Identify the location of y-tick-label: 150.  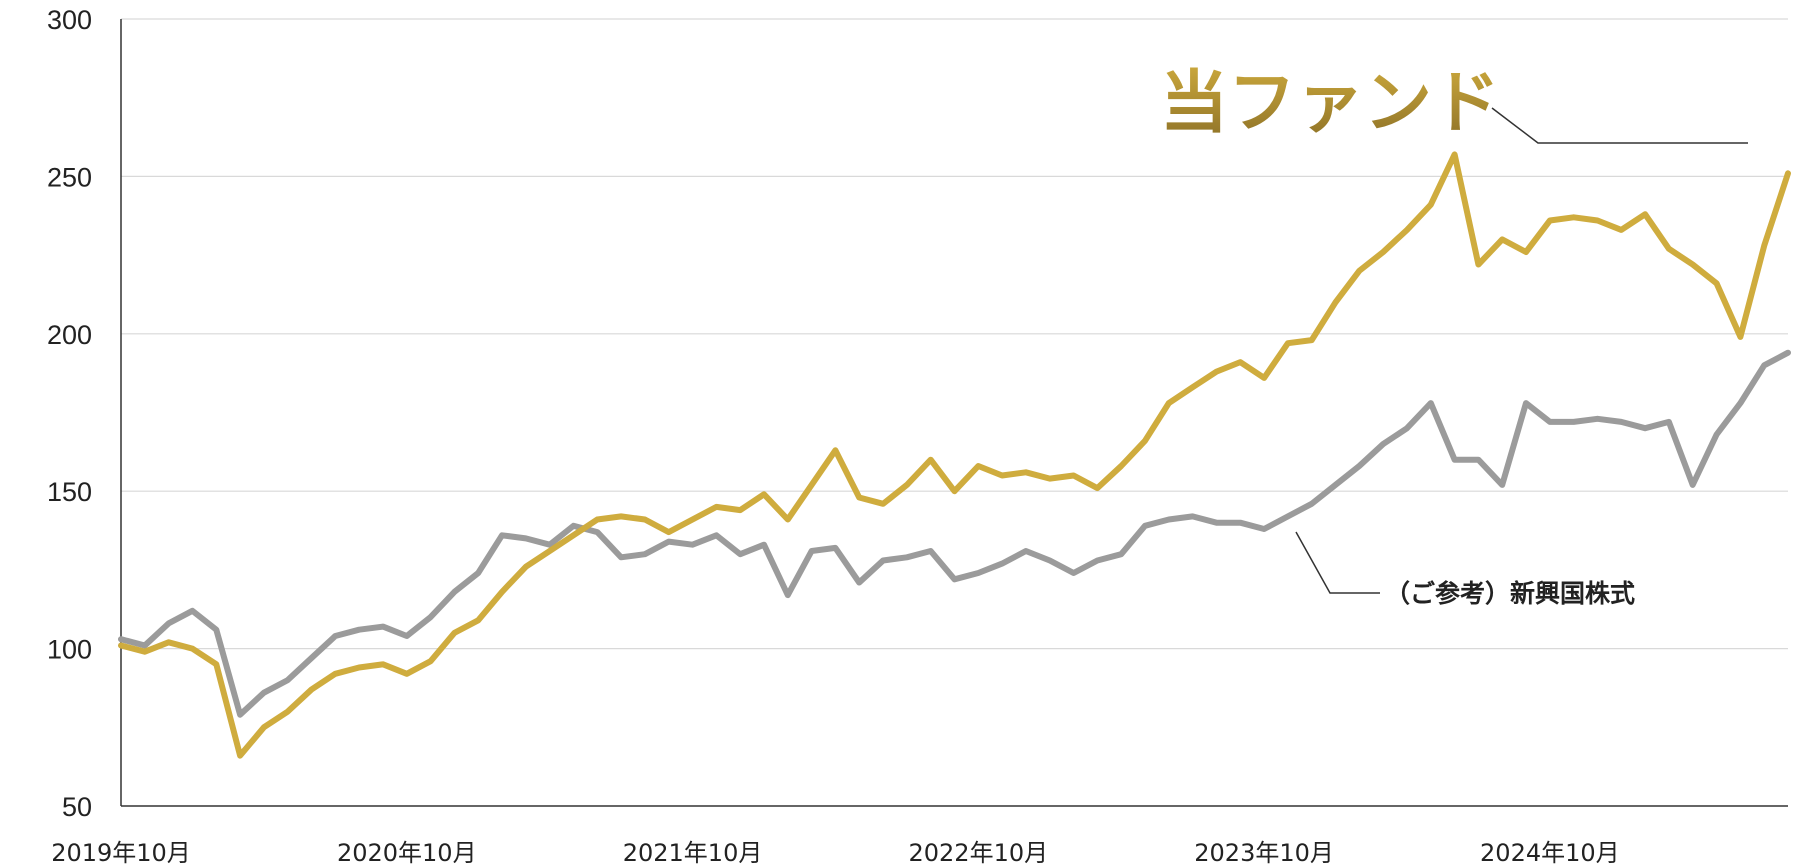
(69, 492).